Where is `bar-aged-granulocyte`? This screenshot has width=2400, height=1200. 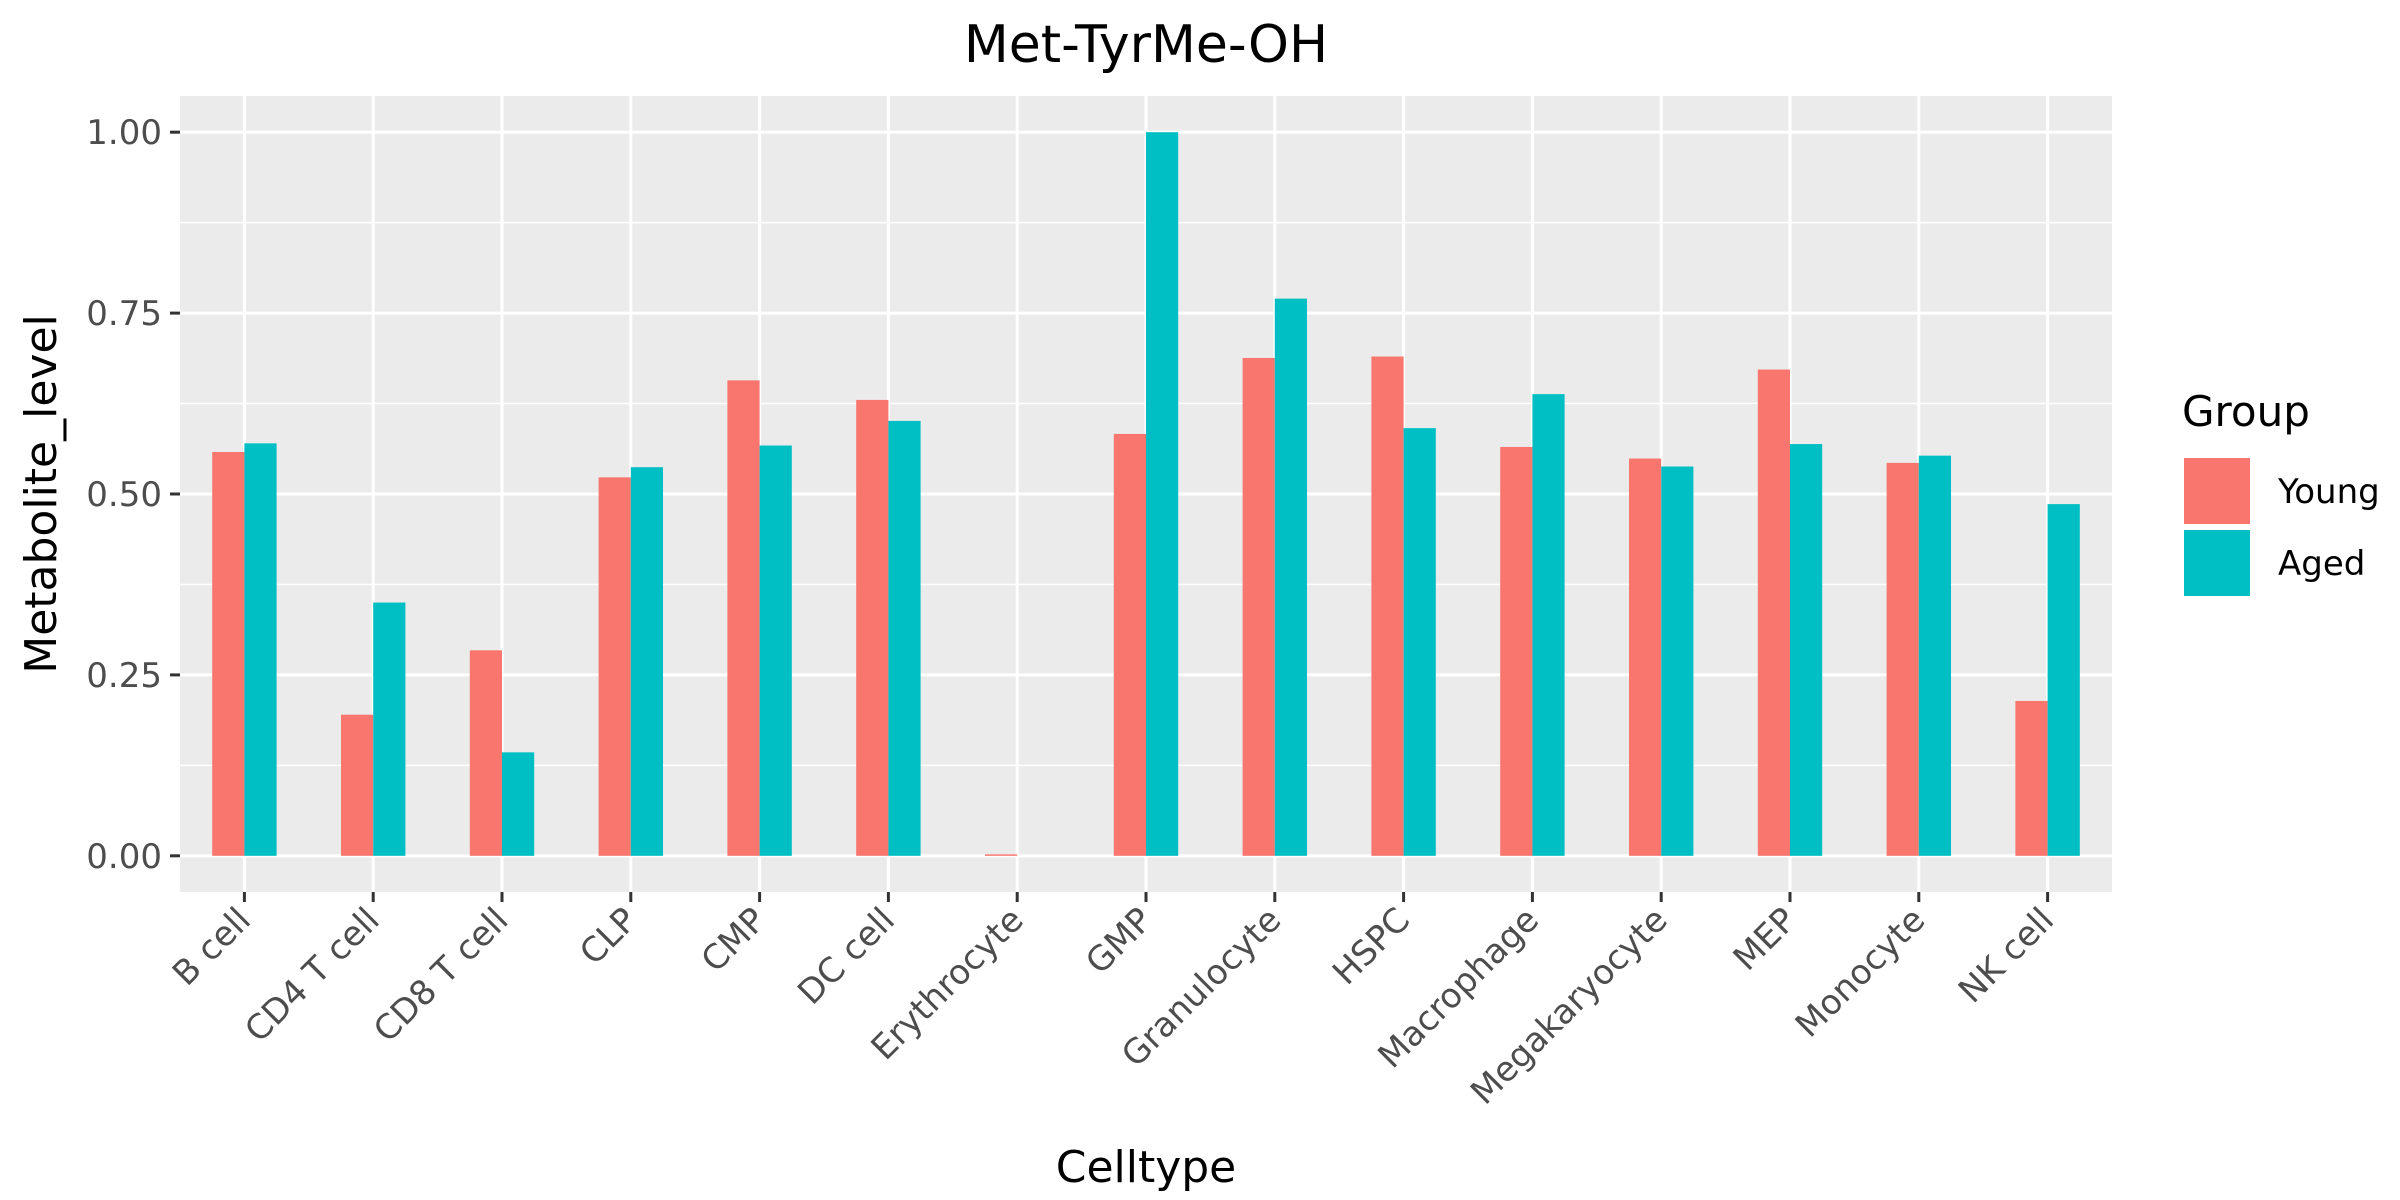
bar-aged-granulocyte is located at coordinates (1290, 577).